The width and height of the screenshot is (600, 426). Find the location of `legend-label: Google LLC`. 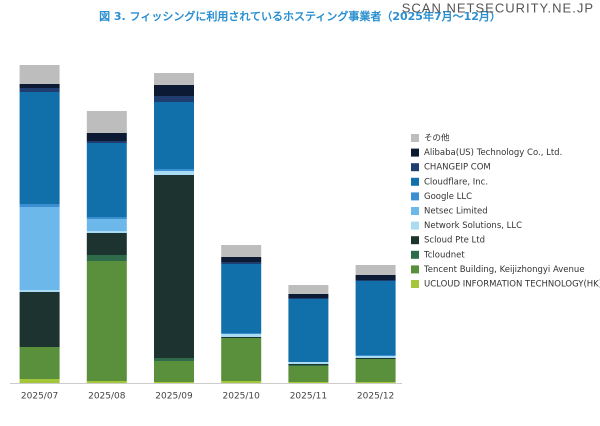

legend-label: Google LLC is located at coordinates (448, 197).